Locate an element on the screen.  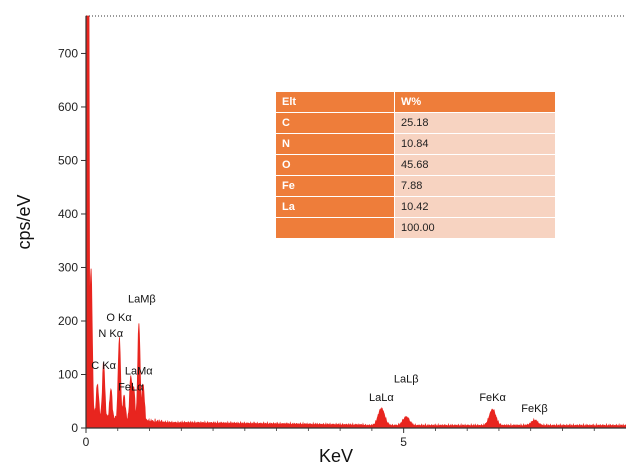
y-tick-label: 600 is located at coordinates (68, 107).